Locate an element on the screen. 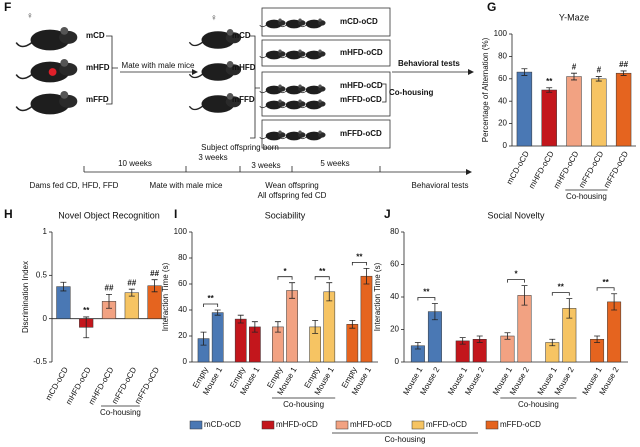 This screenshot has width=640, height=447. label: 3 weeks is located at coordinates (212, 157).